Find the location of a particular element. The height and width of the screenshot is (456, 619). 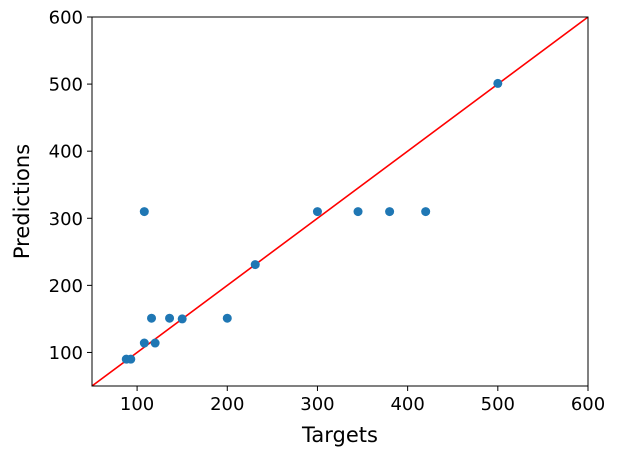

y-tick-label: 500 is located at coordinates (66, 85).